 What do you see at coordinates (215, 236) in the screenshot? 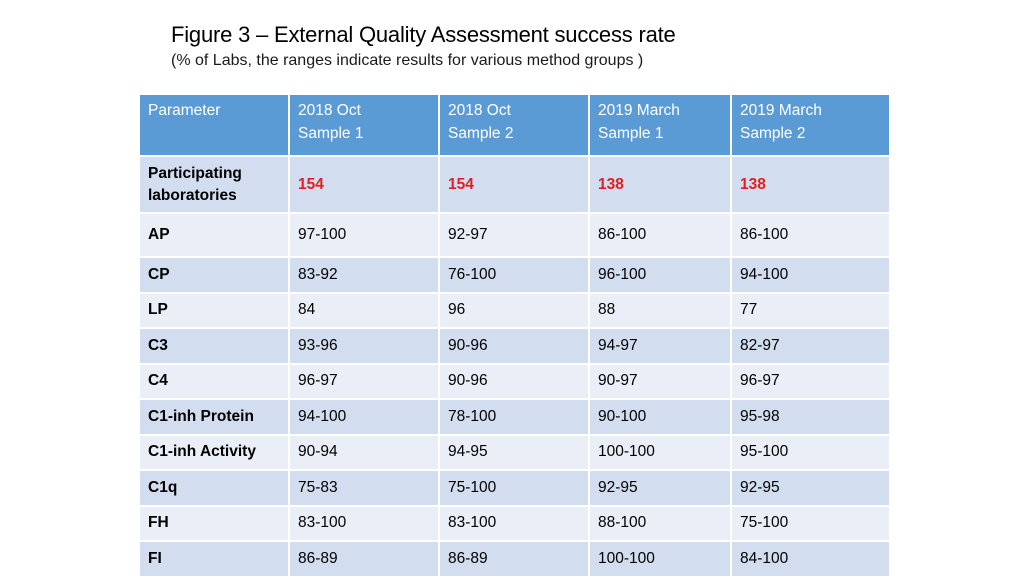
I see `row-label: AP` at bounding box center [215, 236].